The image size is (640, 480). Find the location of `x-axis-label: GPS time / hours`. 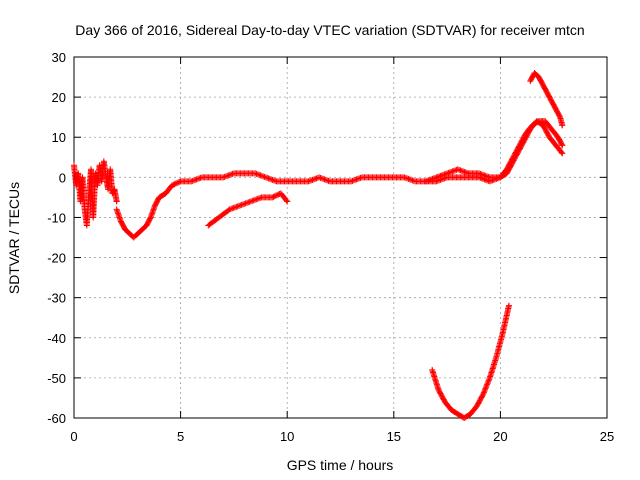

x-axis-label: GPS time / hours is located at coordinates (340, 465).